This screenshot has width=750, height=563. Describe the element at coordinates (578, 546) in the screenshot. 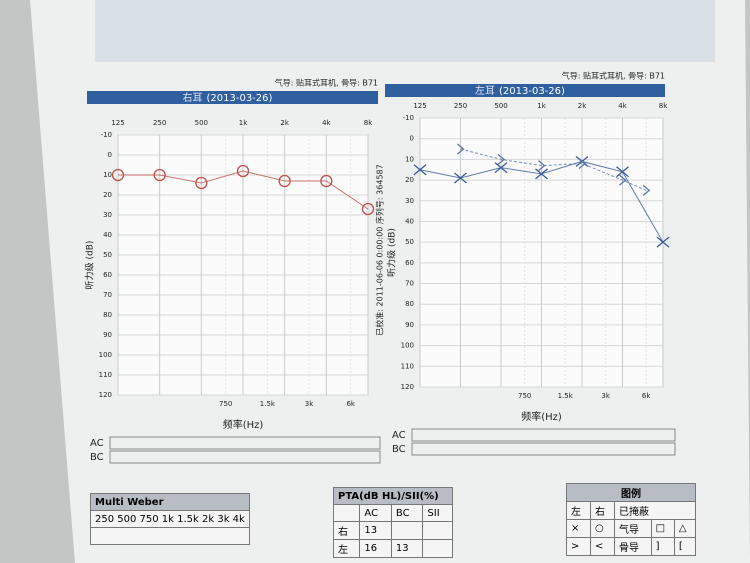

I see `legend-cell: >` at that location.